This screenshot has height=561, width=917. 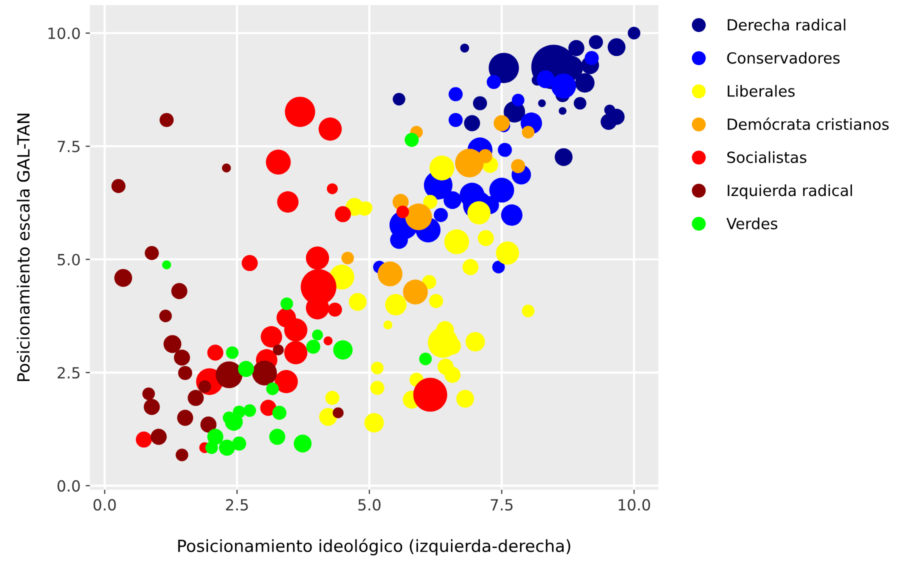 What do you see at coordinates (23, 247) in the screenshot?
I see `y-axis-title: Posicionamiento escala GAL-TAN` at bounding box center [23, 247].